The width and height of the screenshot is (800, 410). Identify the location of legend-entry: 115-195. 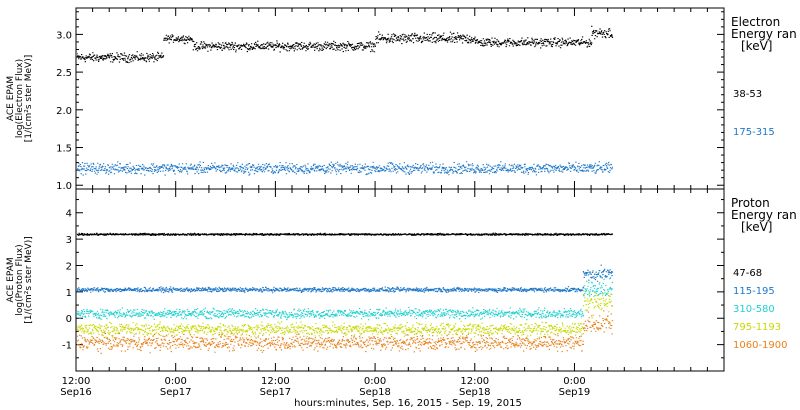
(754, 291).